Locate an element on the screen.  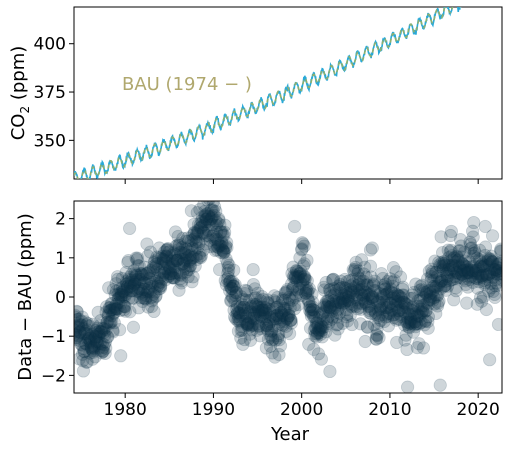
top-y-ticks: 350 375 400 is located at coordinates (54, 93).